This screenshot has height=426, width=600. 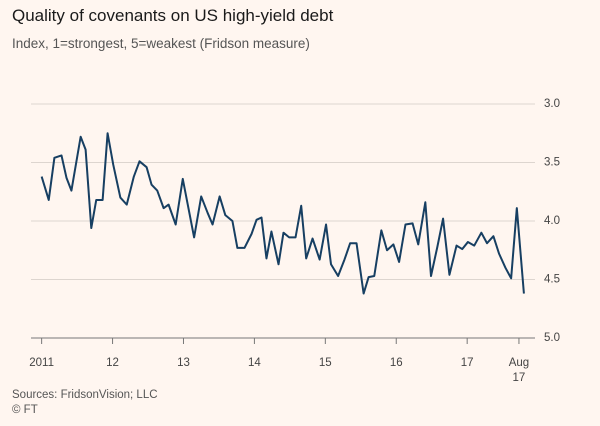 I want to click on y-tick-label: 3.5, so click(x=552, y=163).